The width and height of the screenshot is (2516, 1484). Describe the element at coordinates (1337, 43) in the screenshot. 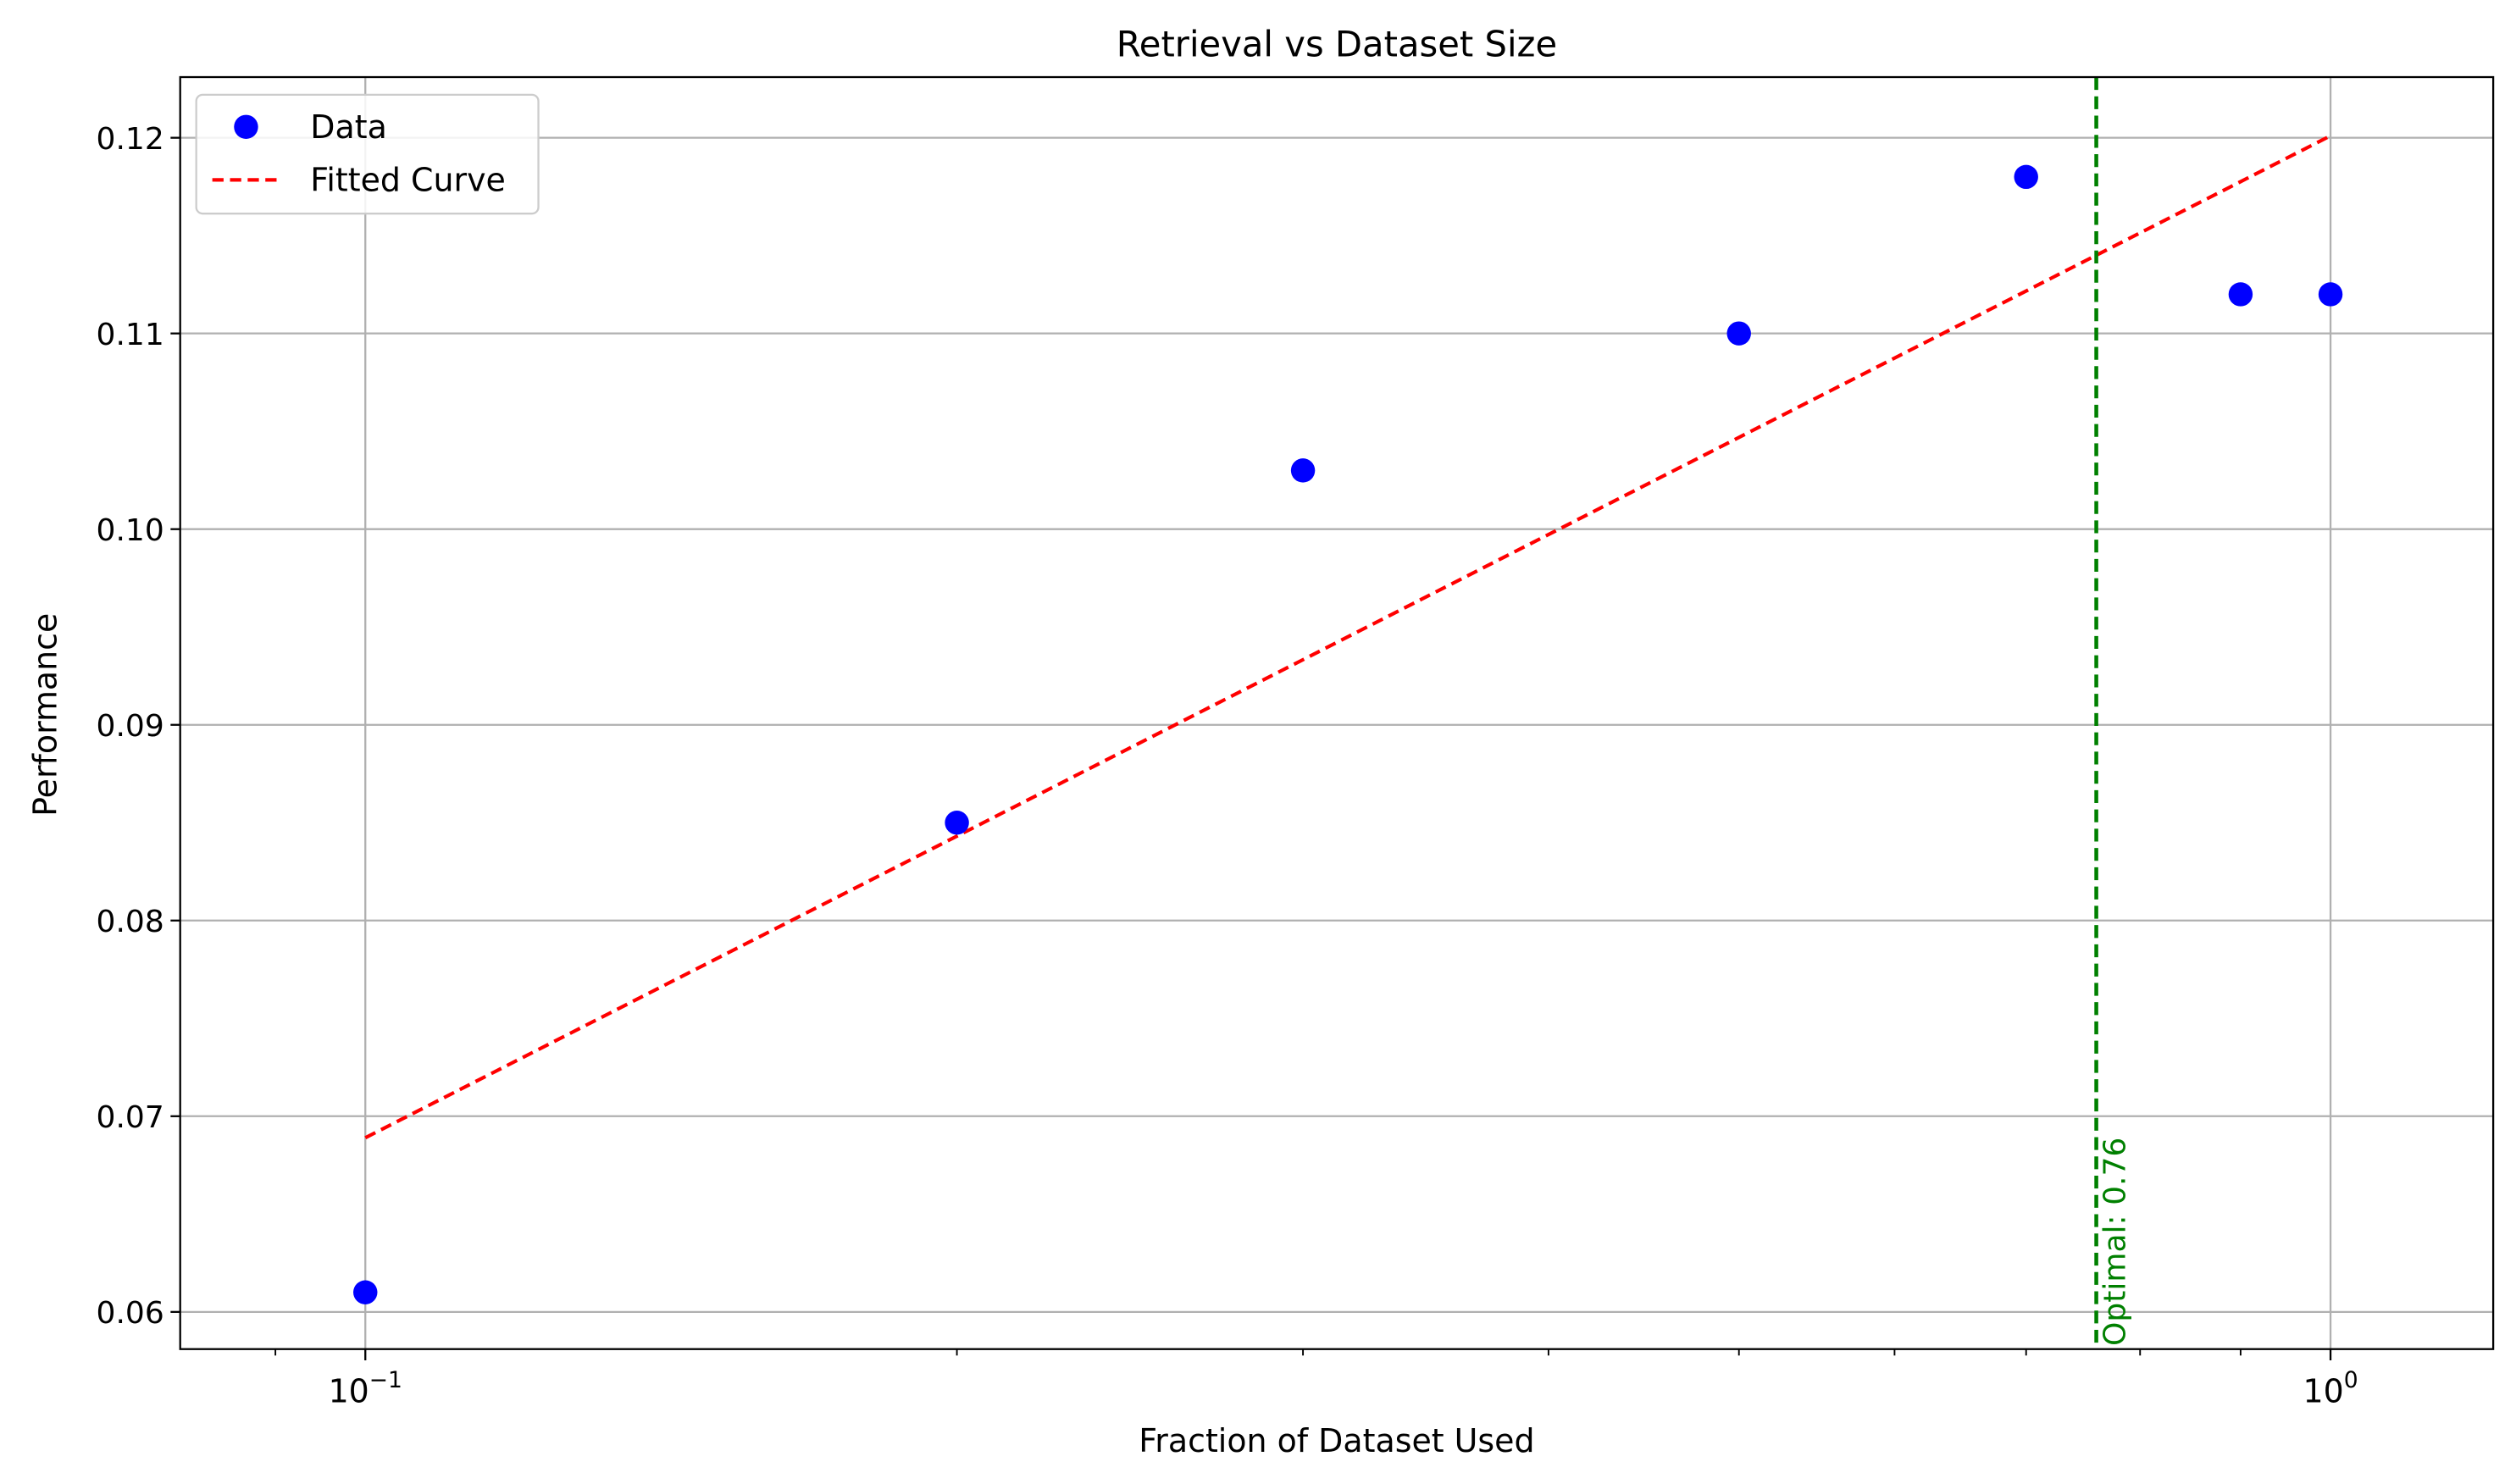

I see `chart-title: Retrieval vs Dataset Size` at that location.